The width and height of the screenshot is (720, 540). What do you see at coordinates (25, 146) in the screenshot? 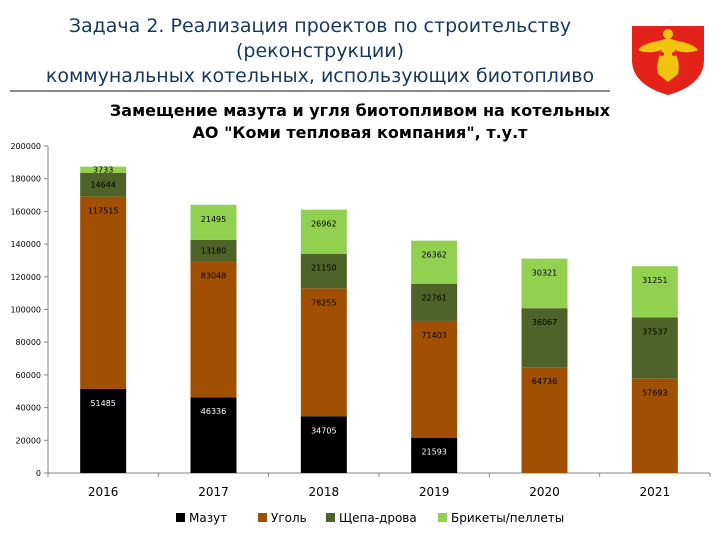
I see `y-tick-label: 200000` at bounding box center [25, 146].